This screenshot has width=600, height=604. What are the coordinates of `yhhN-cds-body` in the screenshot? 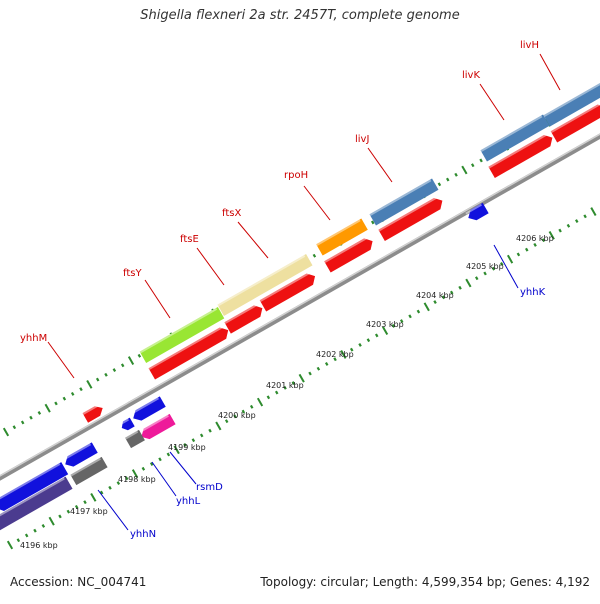 It's located at (89, 471).